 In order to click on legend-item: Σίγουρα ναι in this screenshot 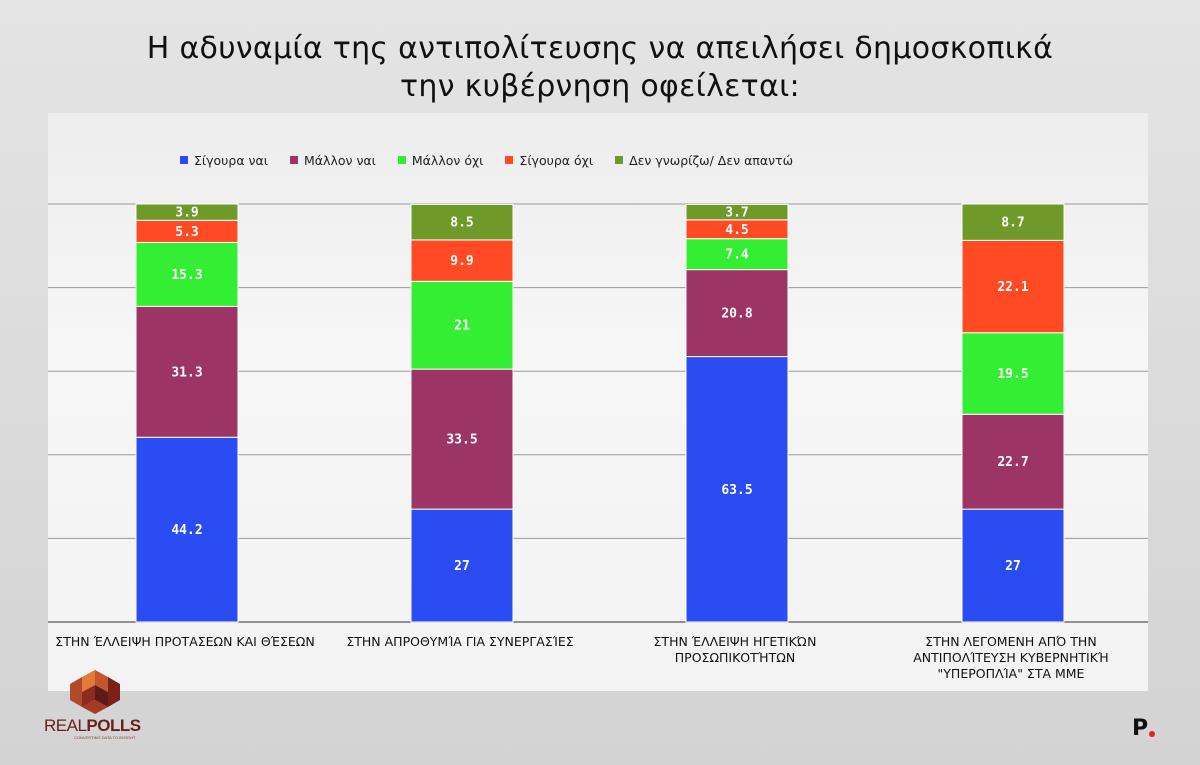, I will do `click(224, 160)`.